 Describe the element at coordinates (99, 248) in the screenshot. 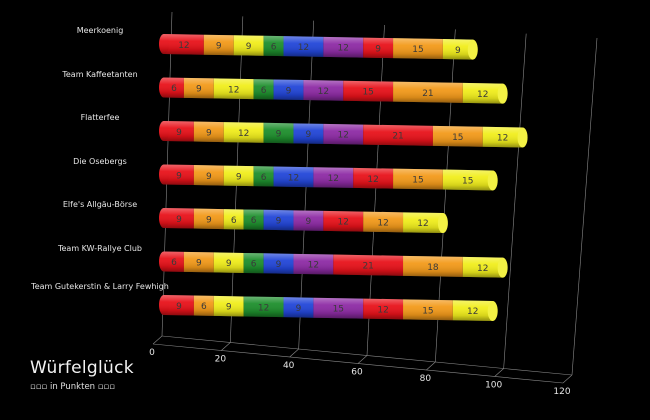

I see `category-label: Team KW-Rallye Club` at that location.